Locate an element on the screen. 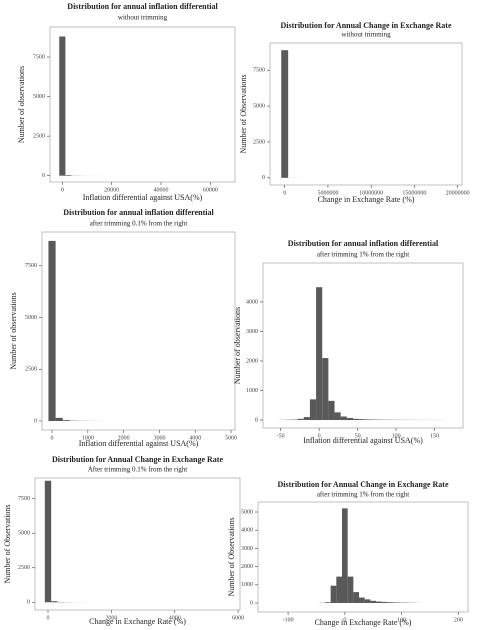 The height and width of the screenshot is (630, 480). chart-subtitle: without trimming is located at coordinates (143, 18).